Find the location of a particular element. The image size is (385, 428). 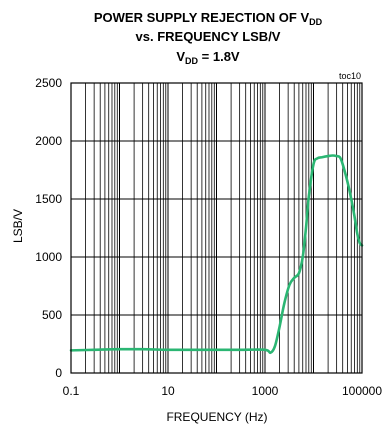

y-axis-label: LSB/V is located at coordinates (18, 226).